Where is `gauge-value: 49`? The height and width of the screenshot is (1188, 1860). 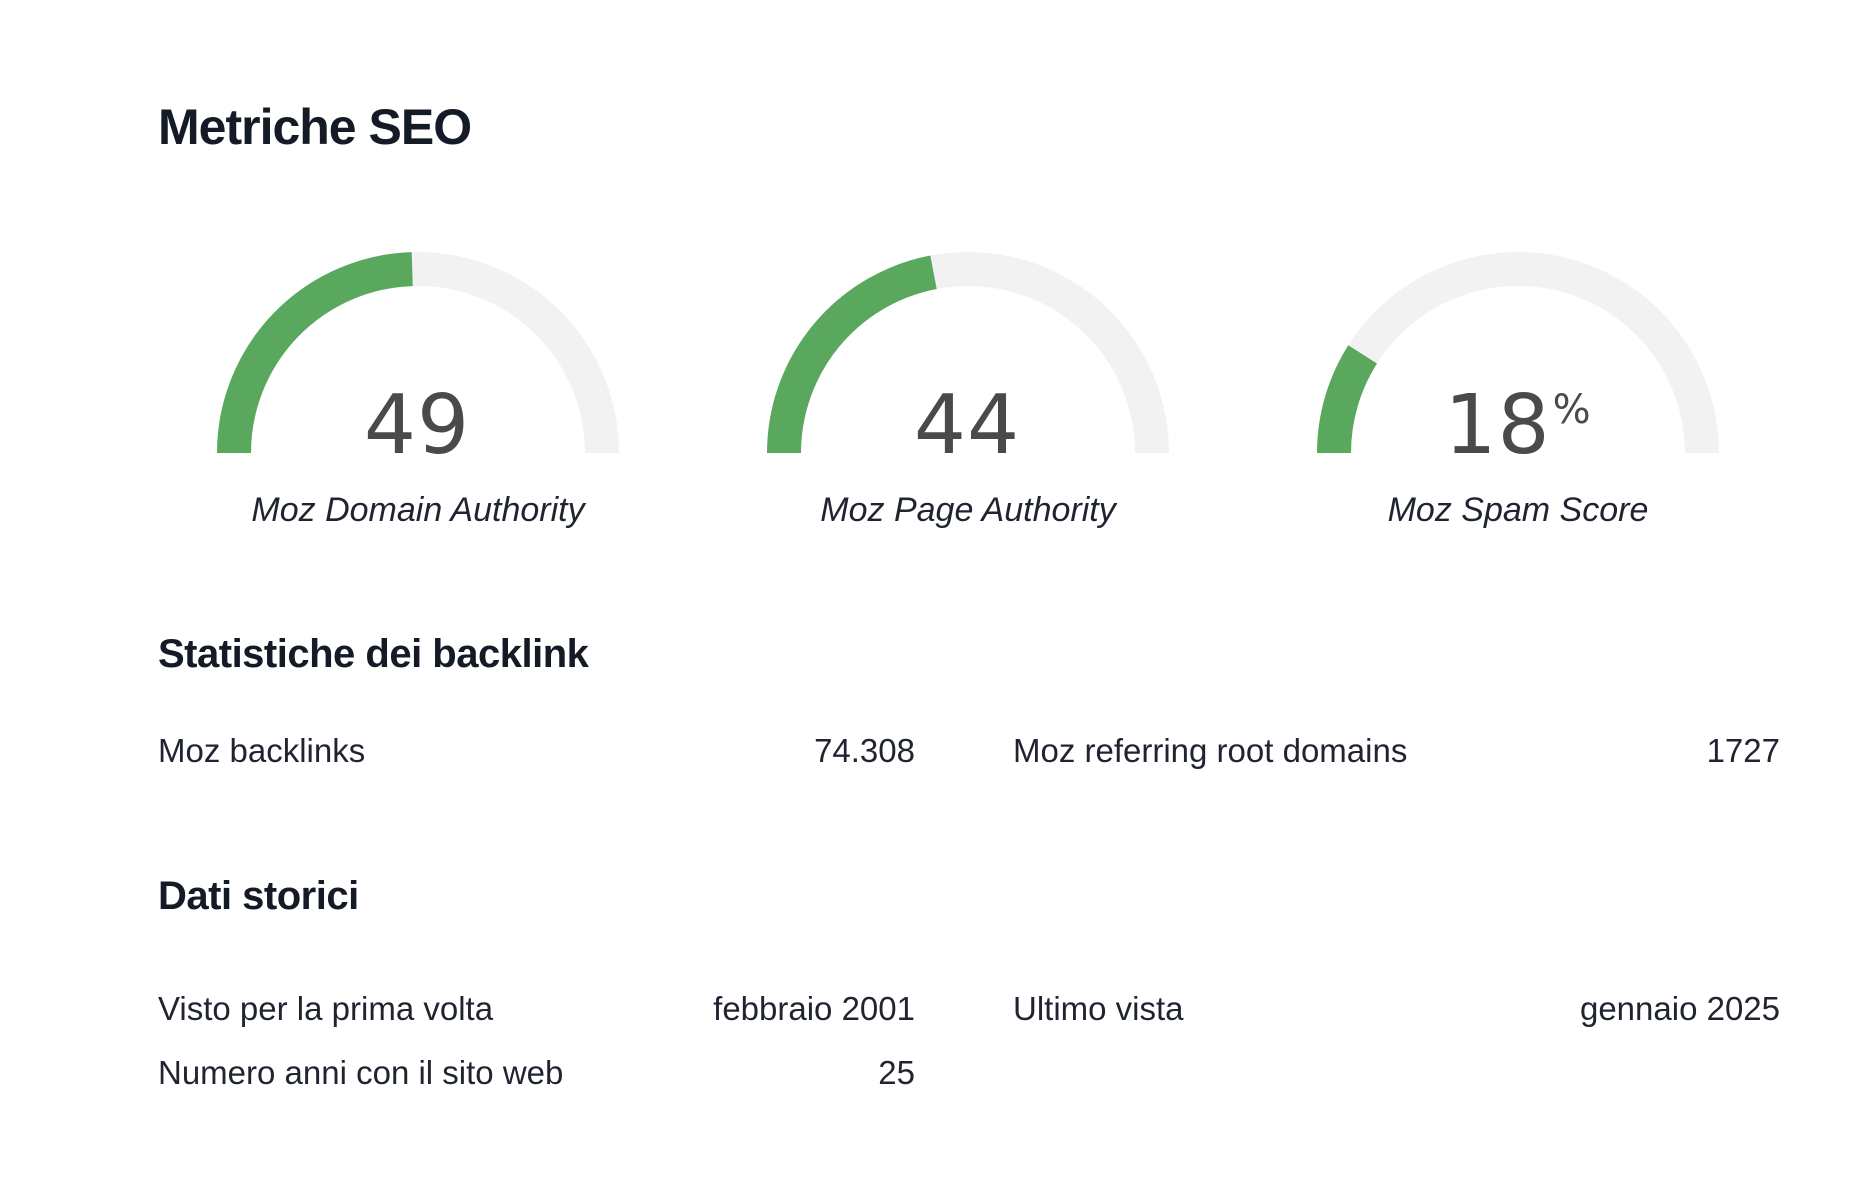
gauge-value: 49 is located at coordinates (418, 426).